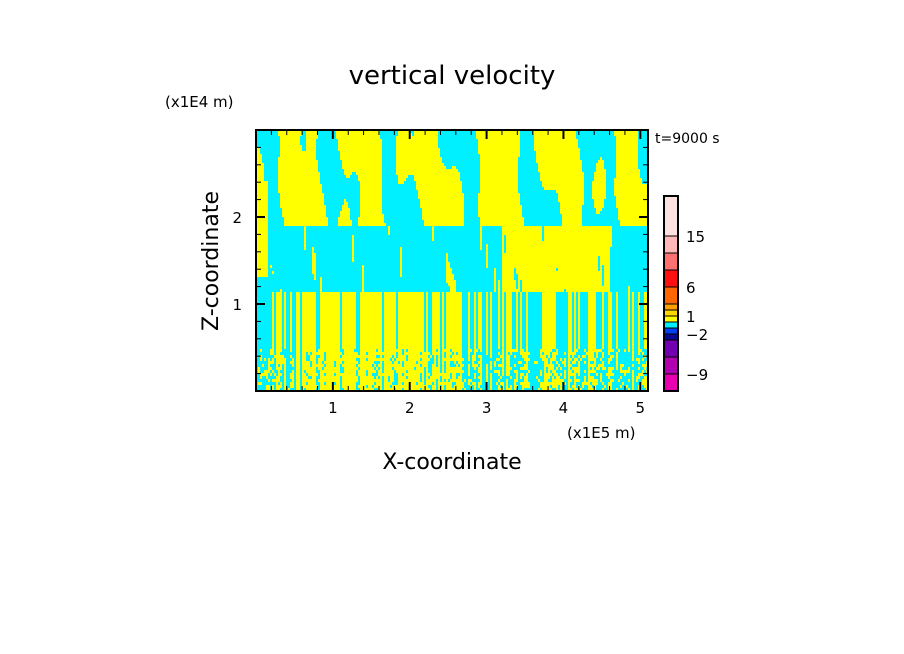 The height and width of the screenshot is (654, 904). Describe the element at coordinates (199, 102) in the screenshot. I see `y-unit-label: (x1E4 m)` at that location.